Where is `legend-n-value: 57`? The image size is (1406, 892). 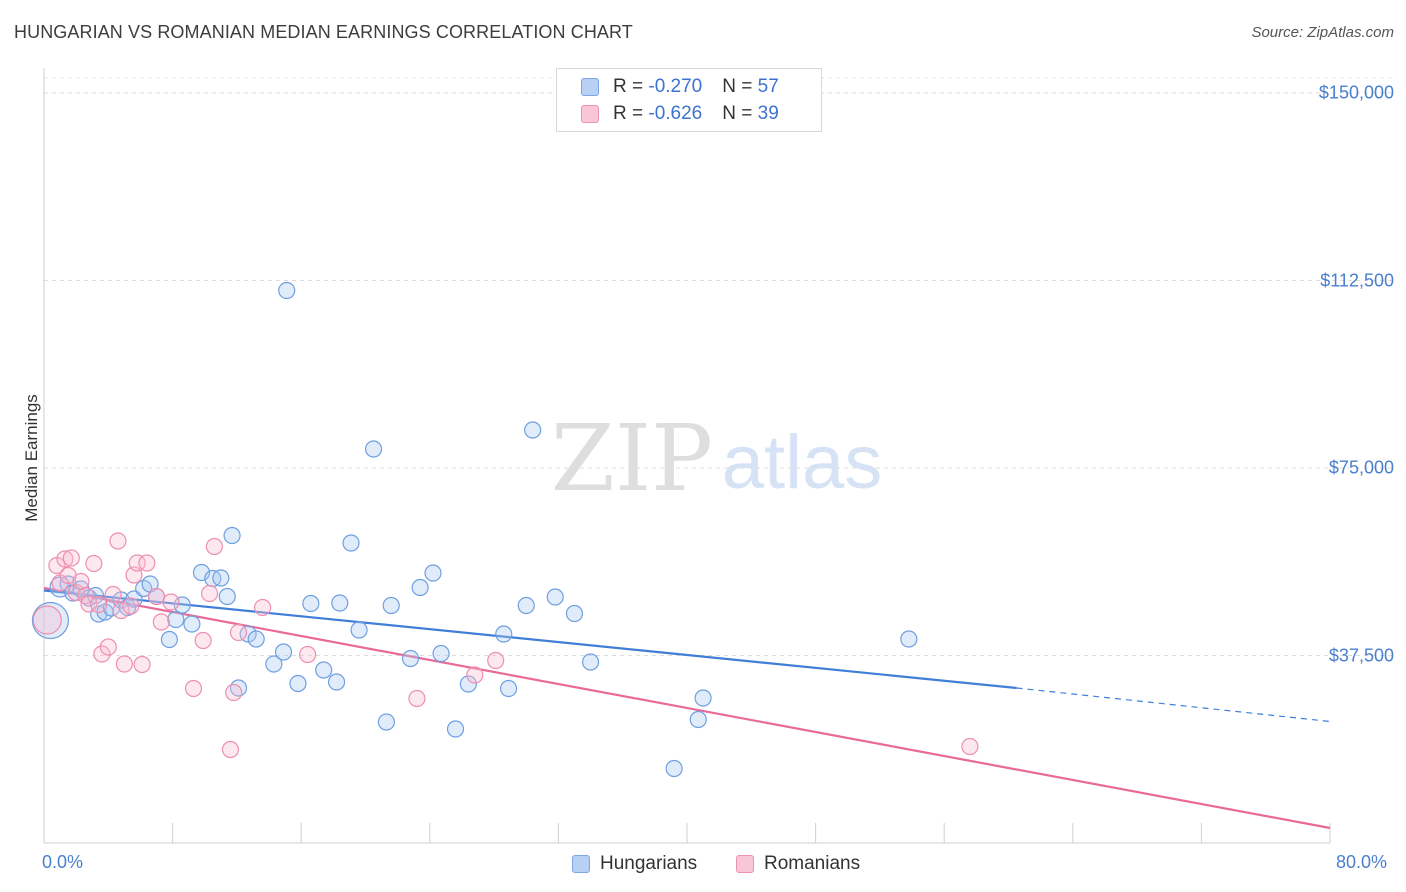 legend-n-value: 57 is located at coordinates (768, 86).